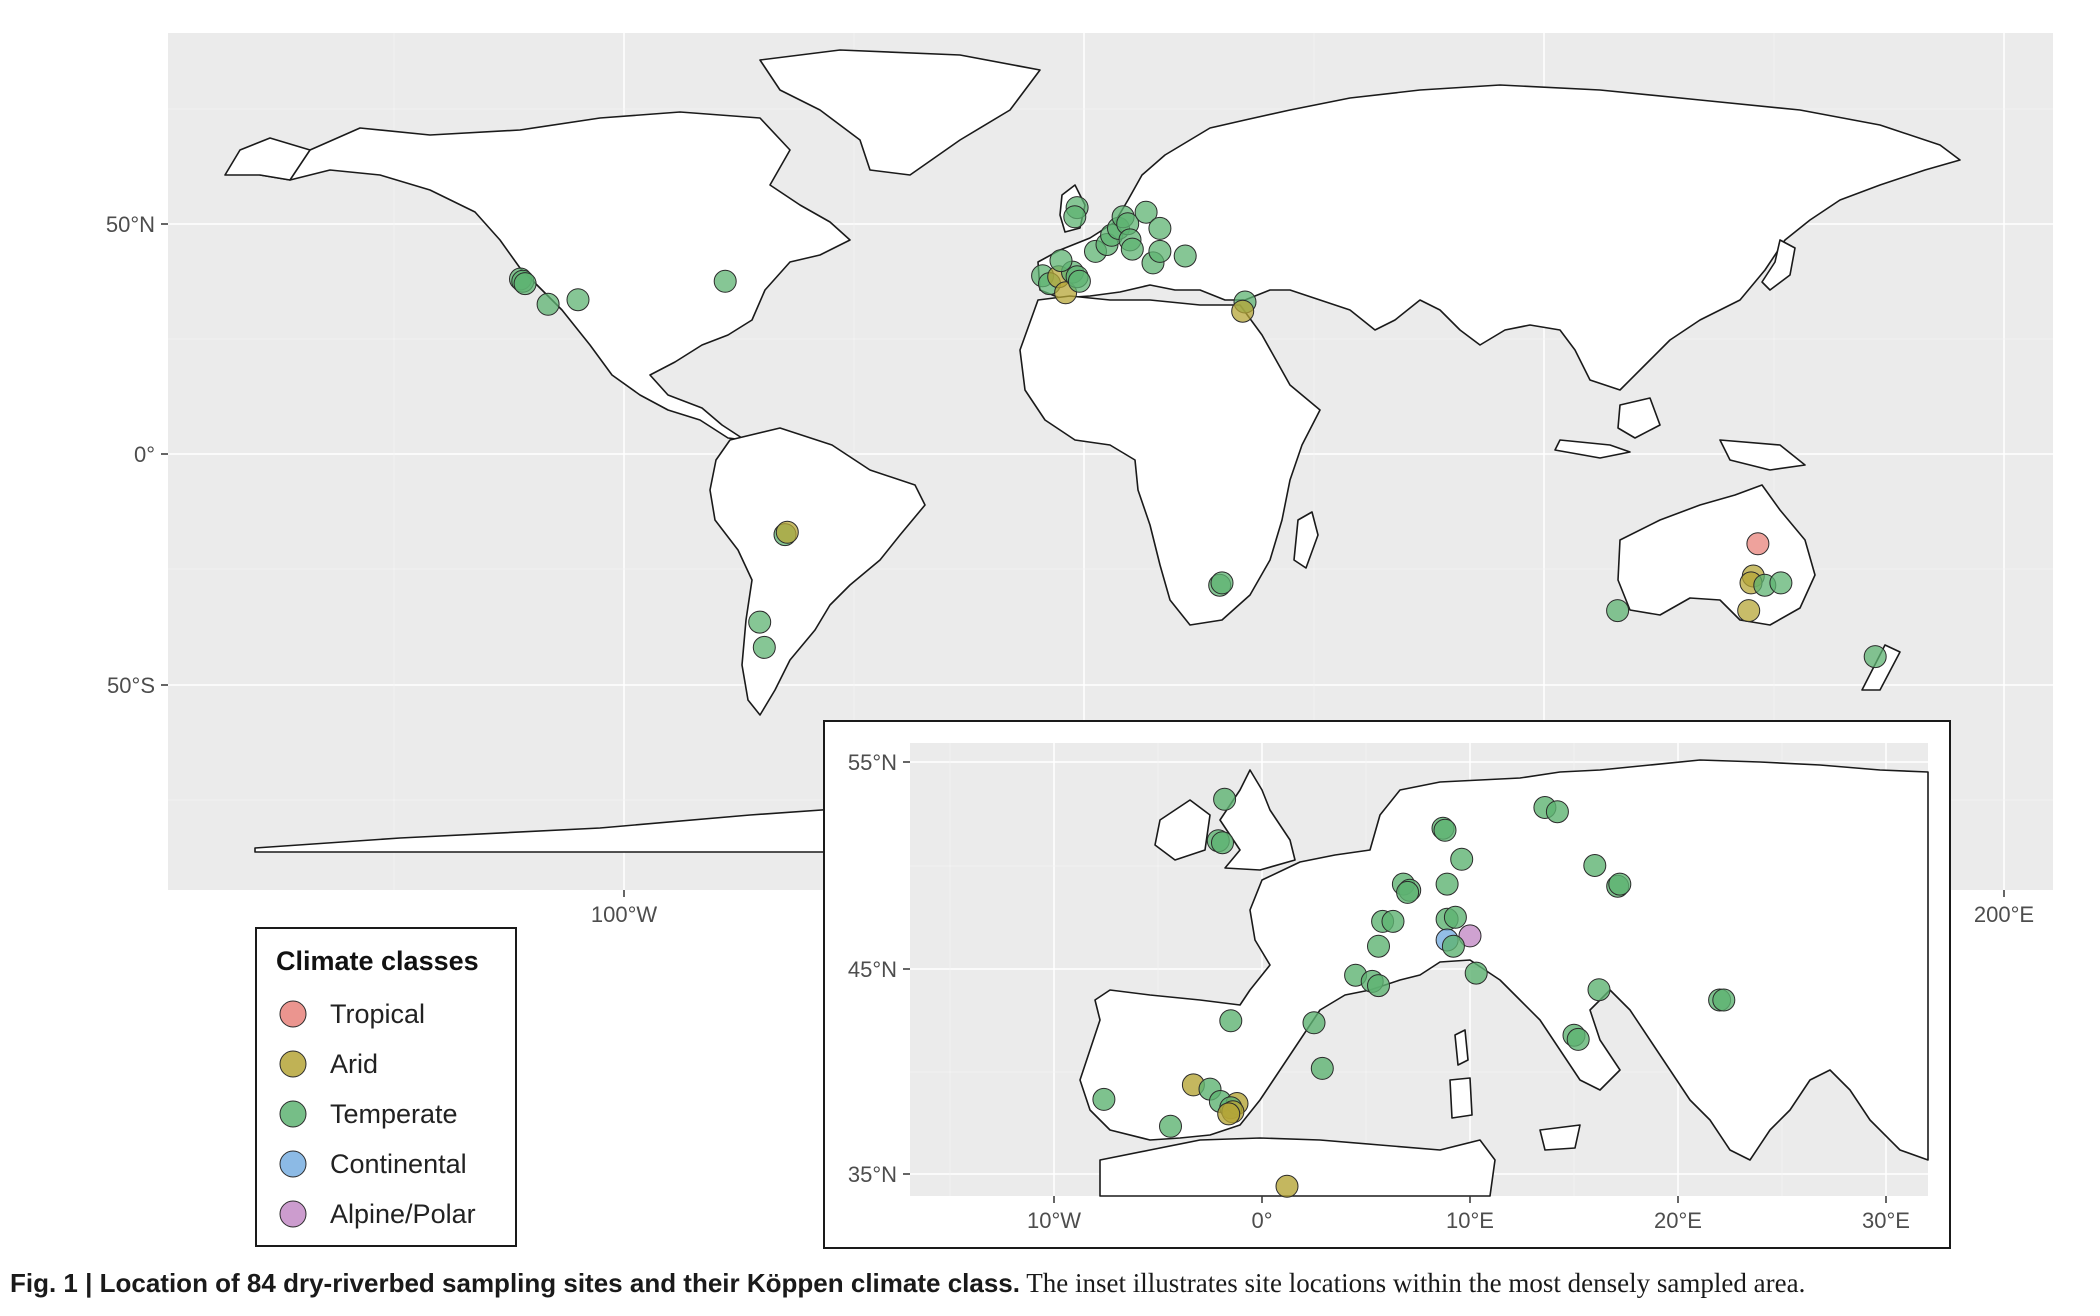  What do you see at coordinates (2004, 914) in the screenshot?
I see `lon-label-200e: 200°E` at bounding box center [2004, 914].